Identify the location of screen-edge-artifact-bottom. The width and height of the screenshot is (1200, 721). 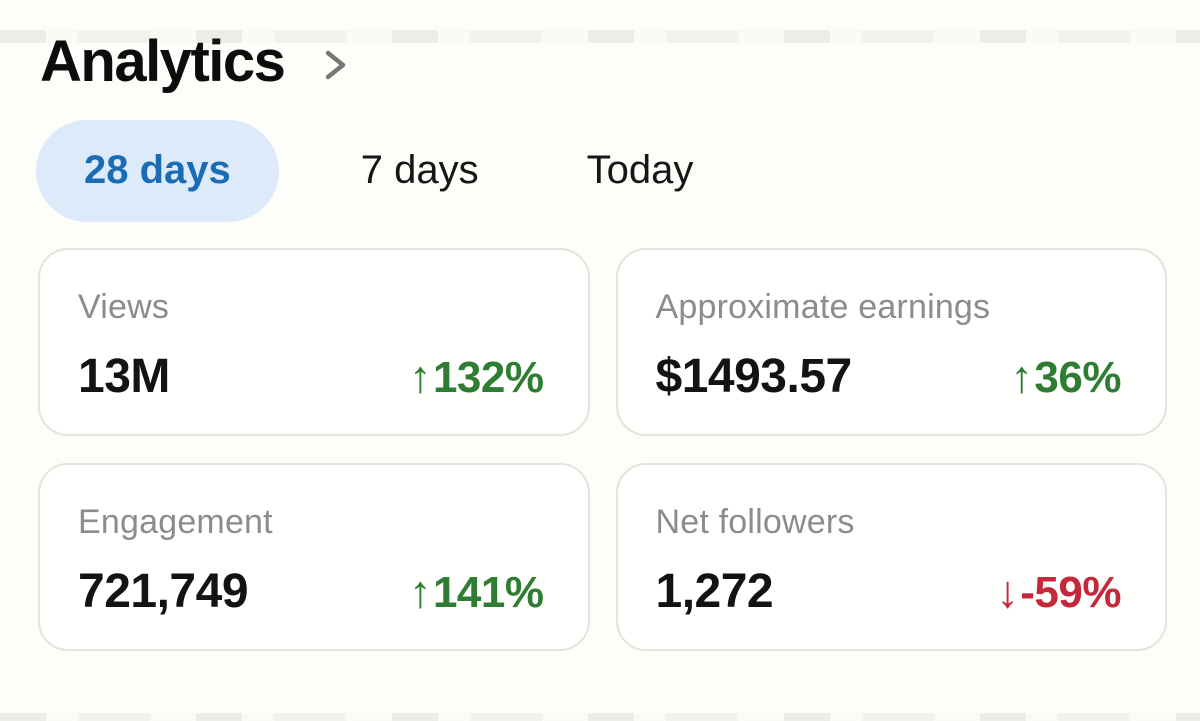
(600, 717).